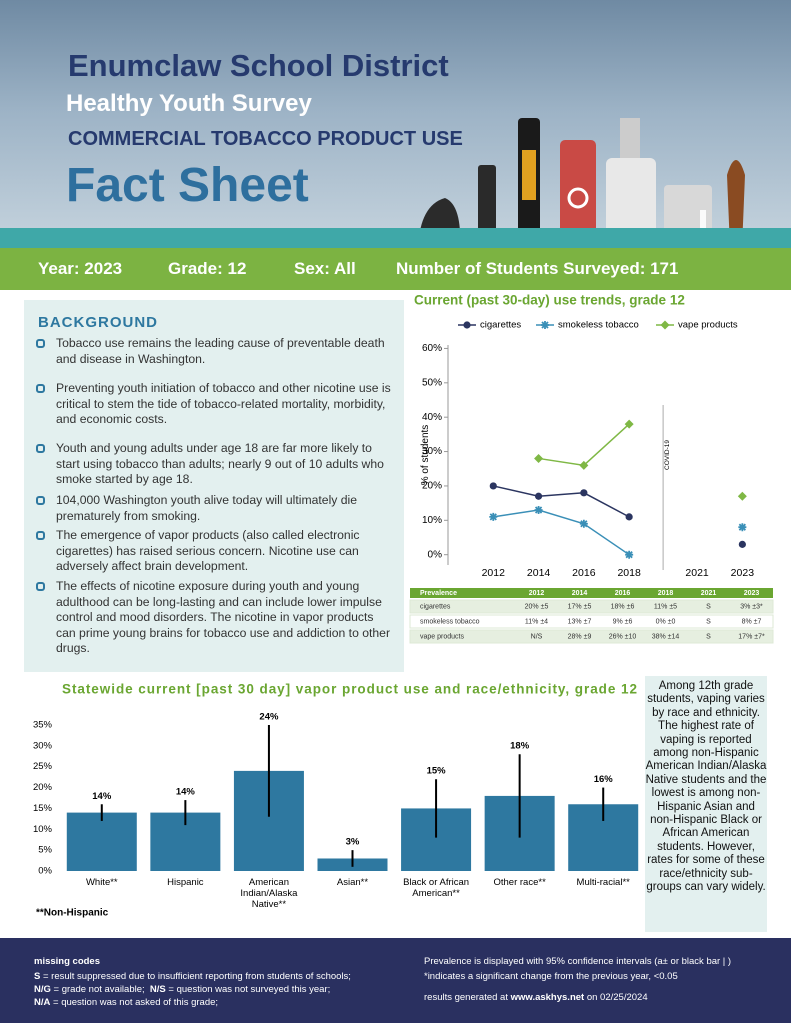  Describe the element at coordinates (395, 238) in the screenshot. I see `stripe` at that location.